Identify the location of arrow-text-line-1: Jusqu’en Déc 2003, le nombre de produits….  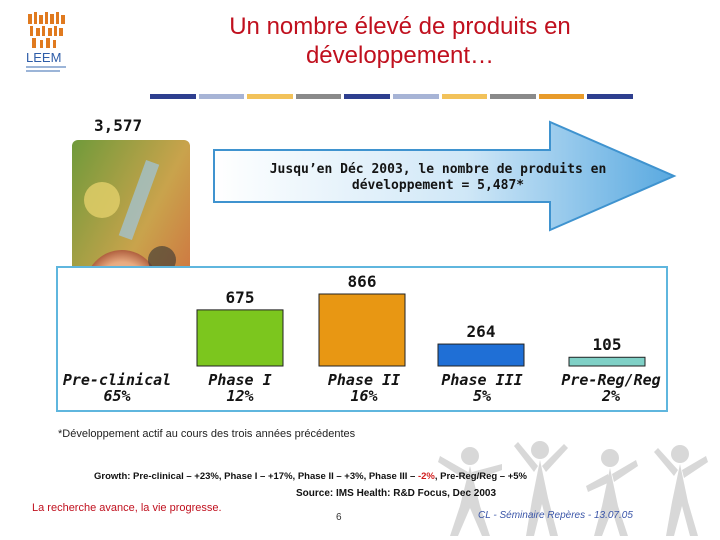
(438, 169).